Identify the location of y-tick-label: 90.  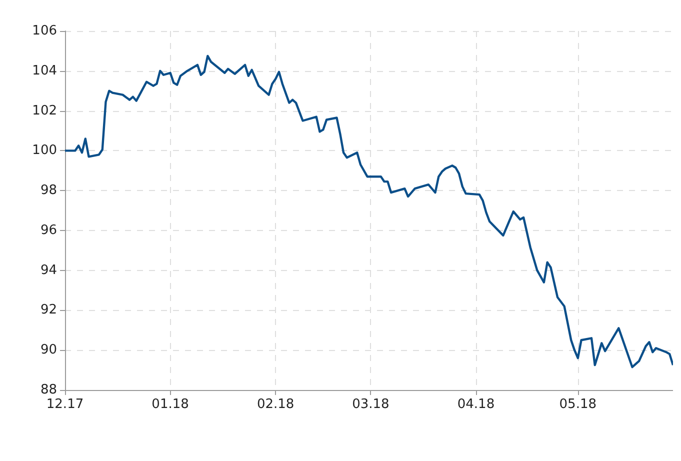
(48, 350).